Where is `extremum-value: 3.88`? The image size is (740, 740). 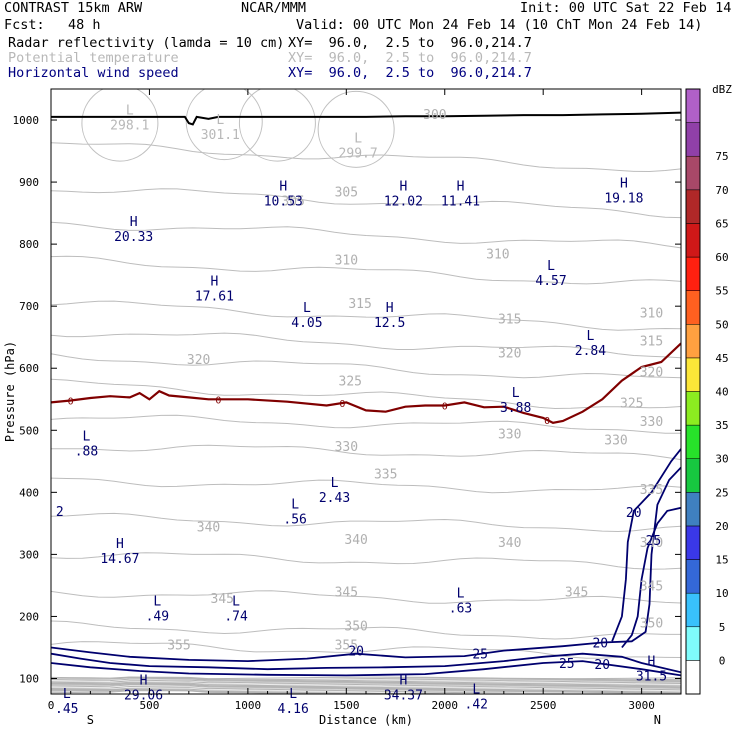 extremum-value: 3.88 is located at coordinates (515, 408).